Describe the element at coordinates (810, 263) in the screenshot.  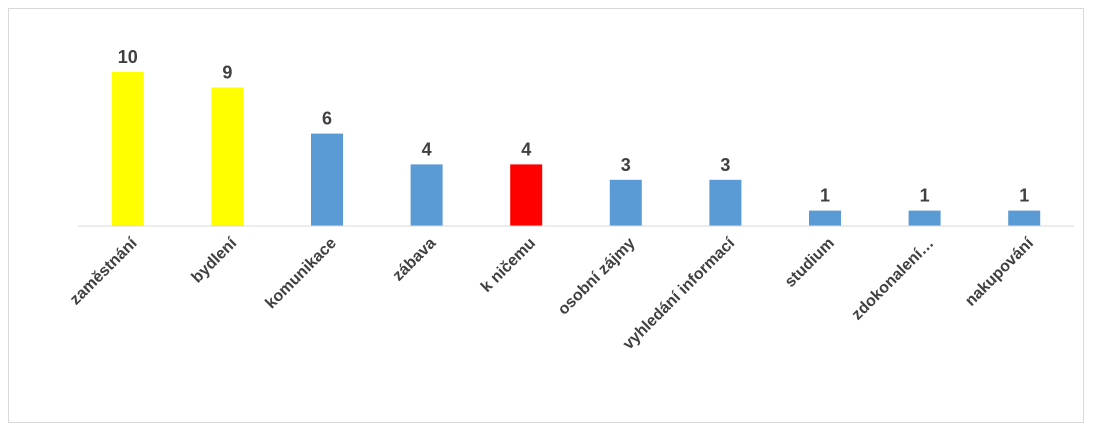
I see `category-label: studium` at that location.